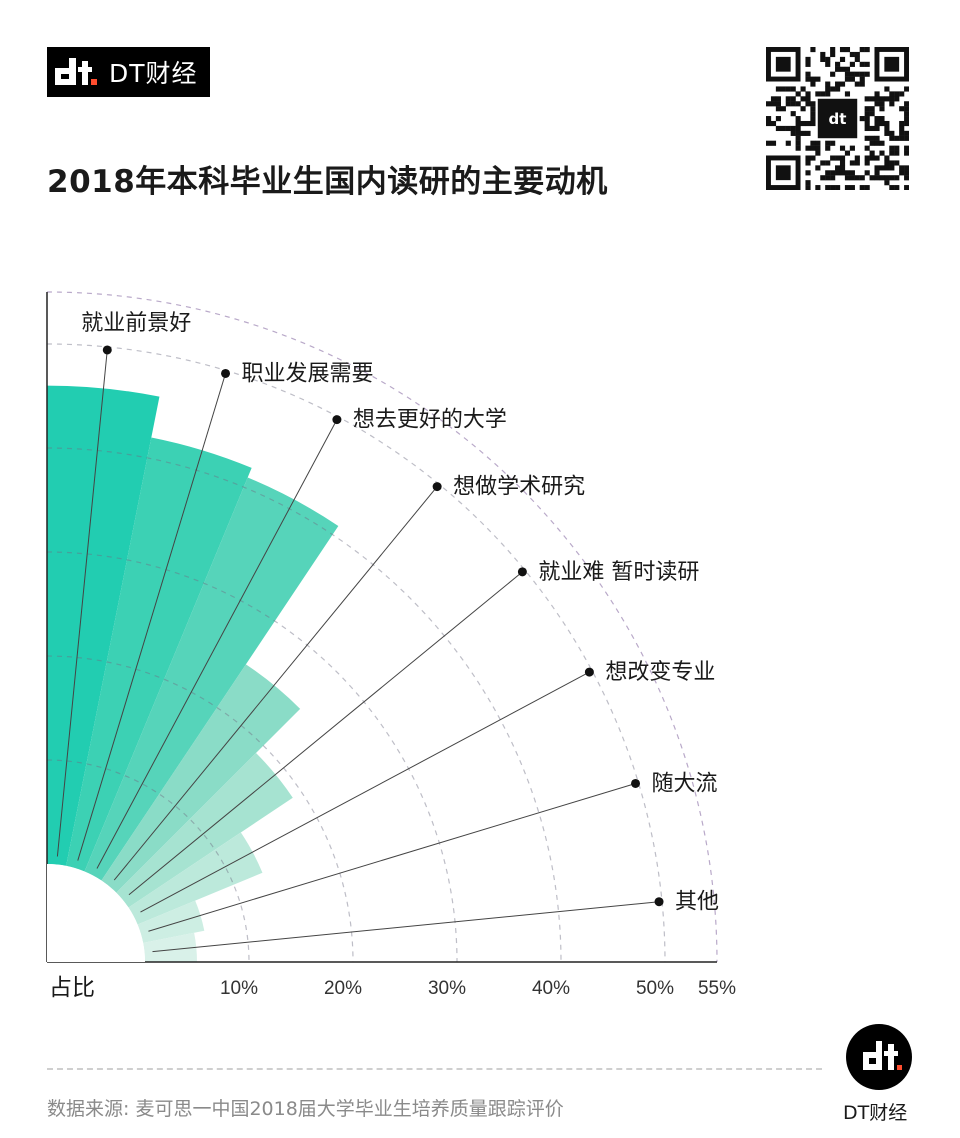  I want to click on tick-label: 20%, so click(343, 988).